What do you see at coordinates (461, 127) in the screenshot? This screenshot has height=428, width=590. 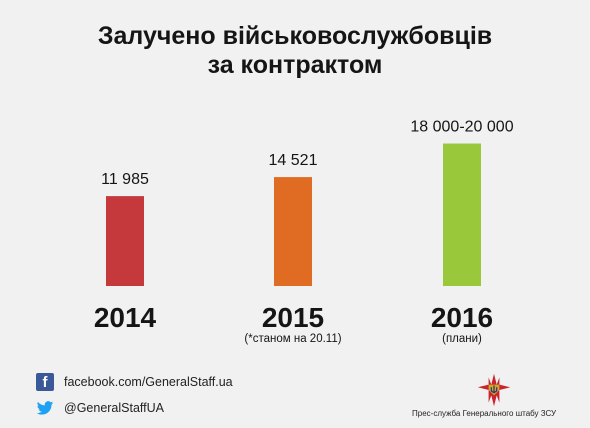 I see `value-label-2016: 18 000-20 000` at bounding box center [461, 127].